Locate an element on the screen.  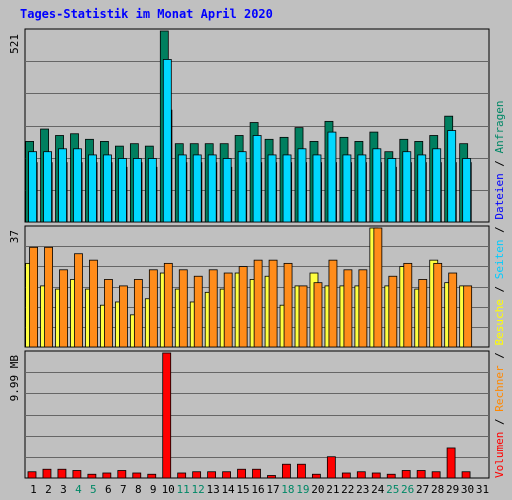
legend-item-volumen: Volumen is located at coordinates (499, 455).